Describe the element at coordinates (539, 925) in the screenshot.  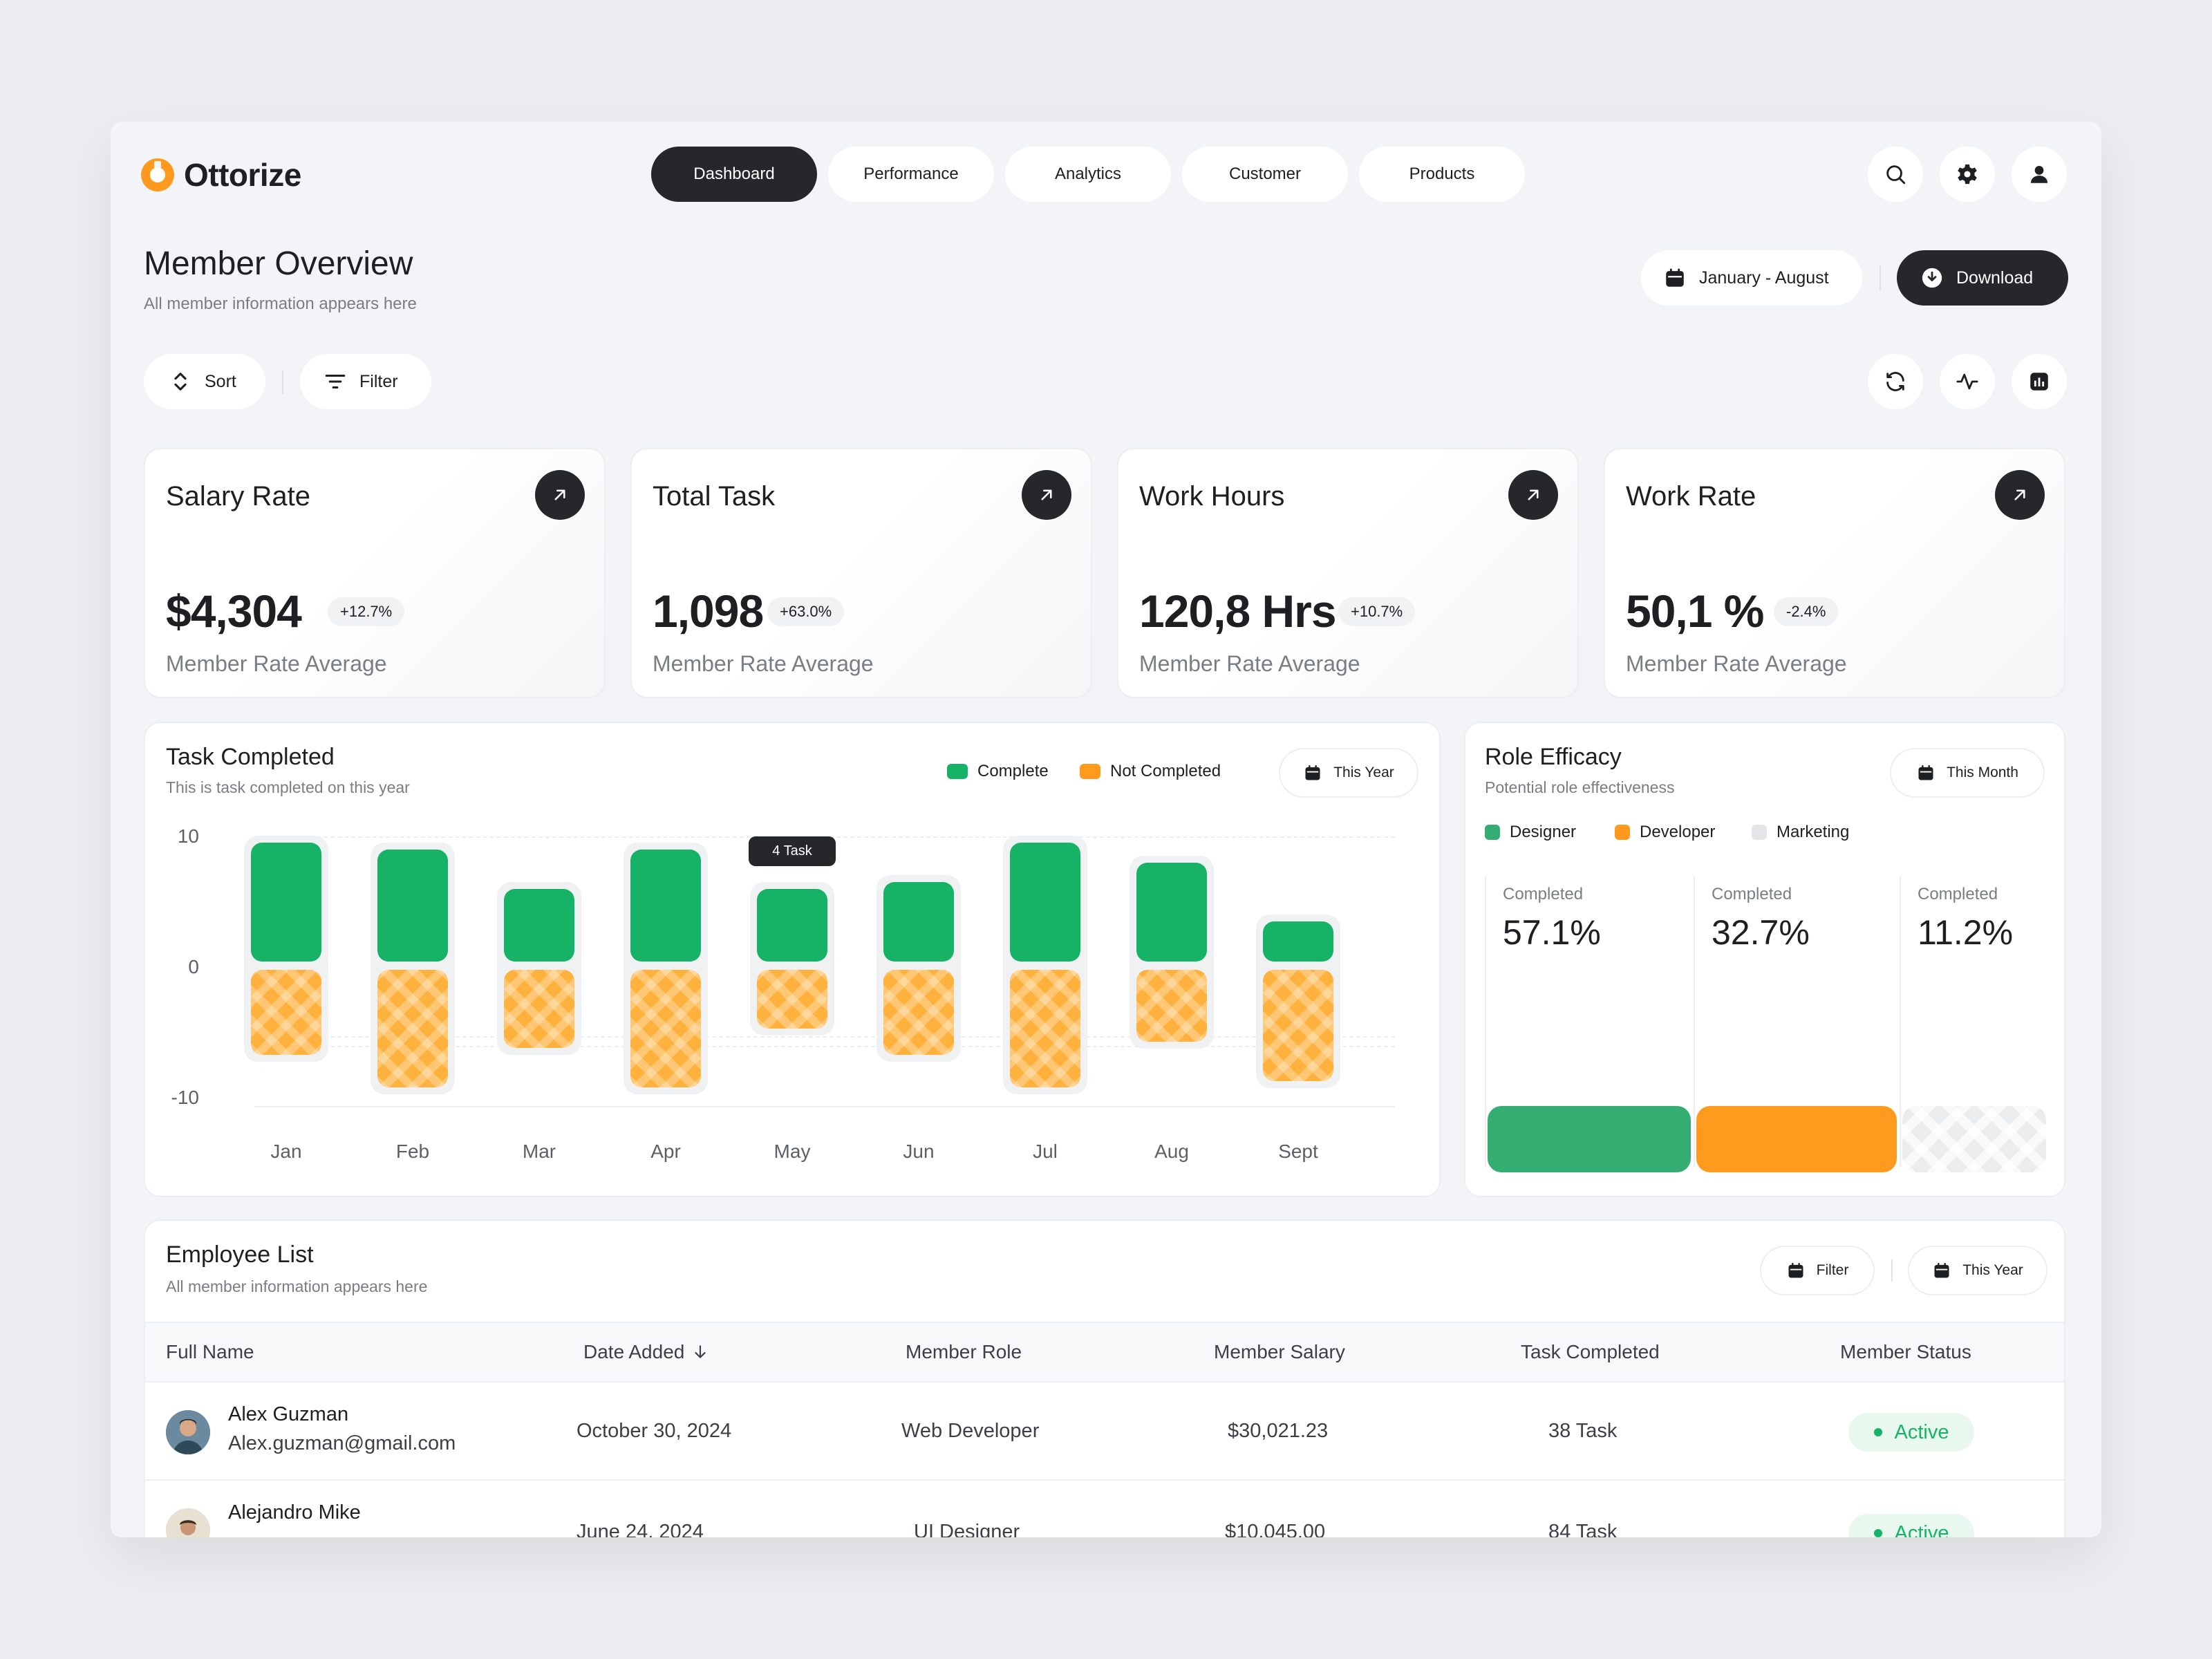
I see `bar-complete-mar` at that location.